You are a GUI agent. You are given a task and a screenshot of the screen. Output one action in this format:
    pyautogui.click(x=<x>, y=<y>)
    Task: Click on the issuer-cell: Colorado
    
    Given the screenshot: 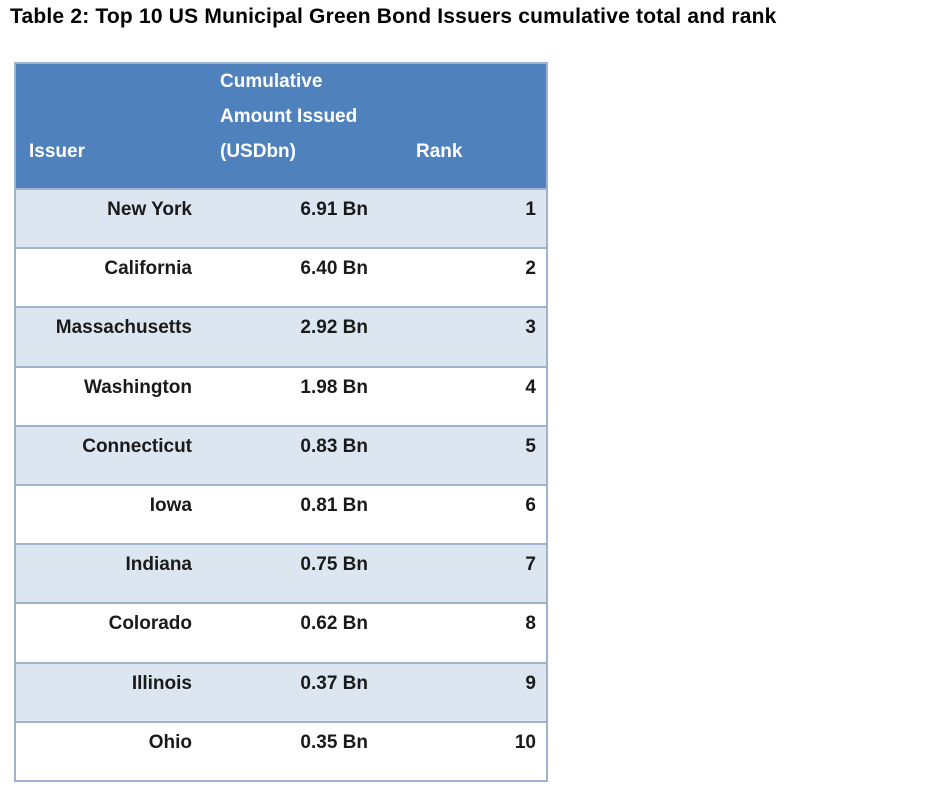 What is the action you would take?
    pyautogui.click(x=150, y=624)
    